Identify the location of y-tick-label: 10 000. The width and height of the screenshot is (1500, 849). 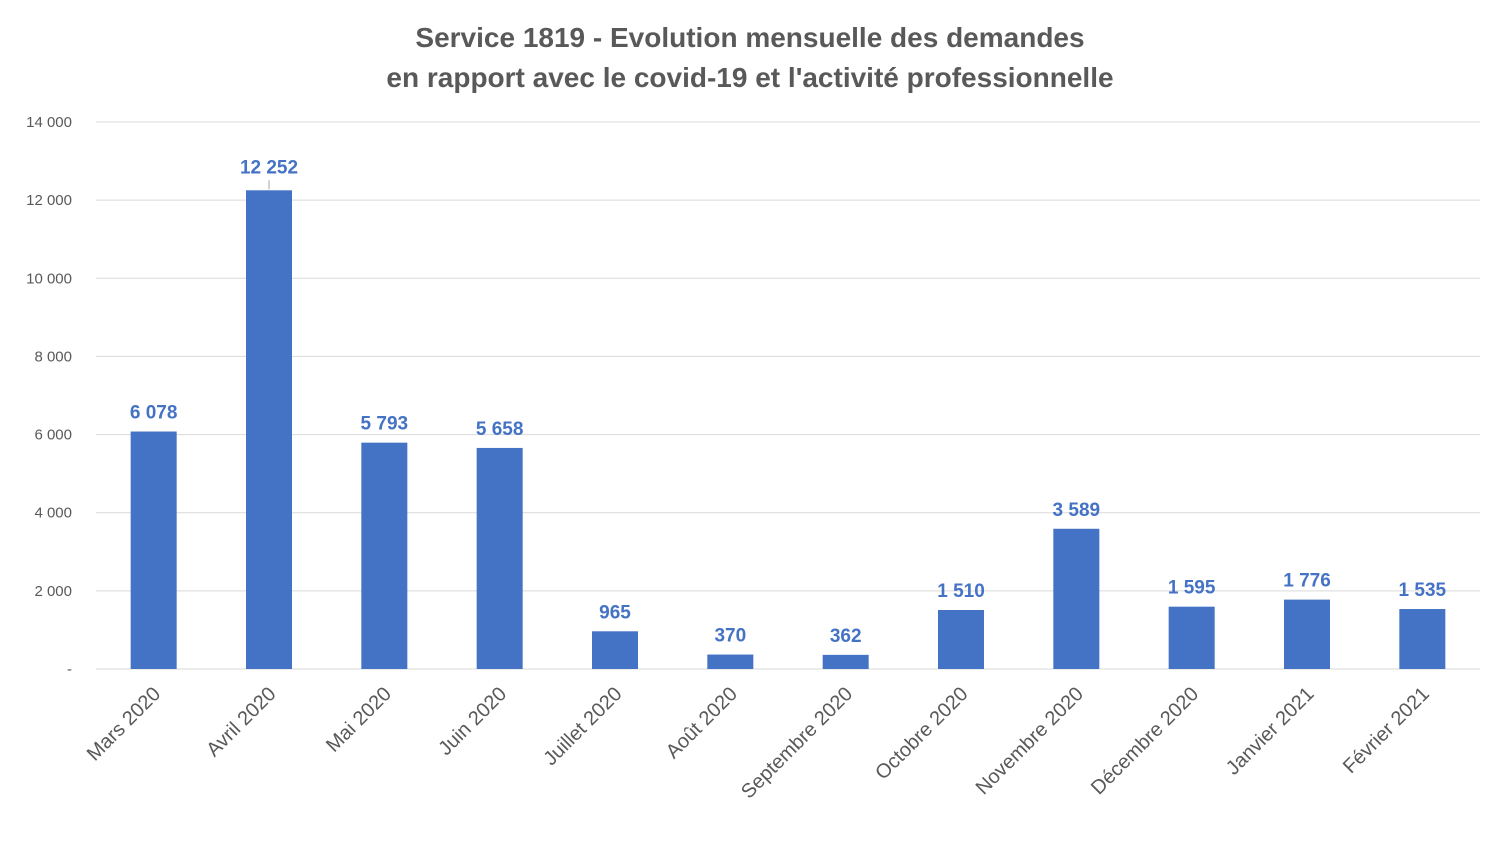
(49, 278).